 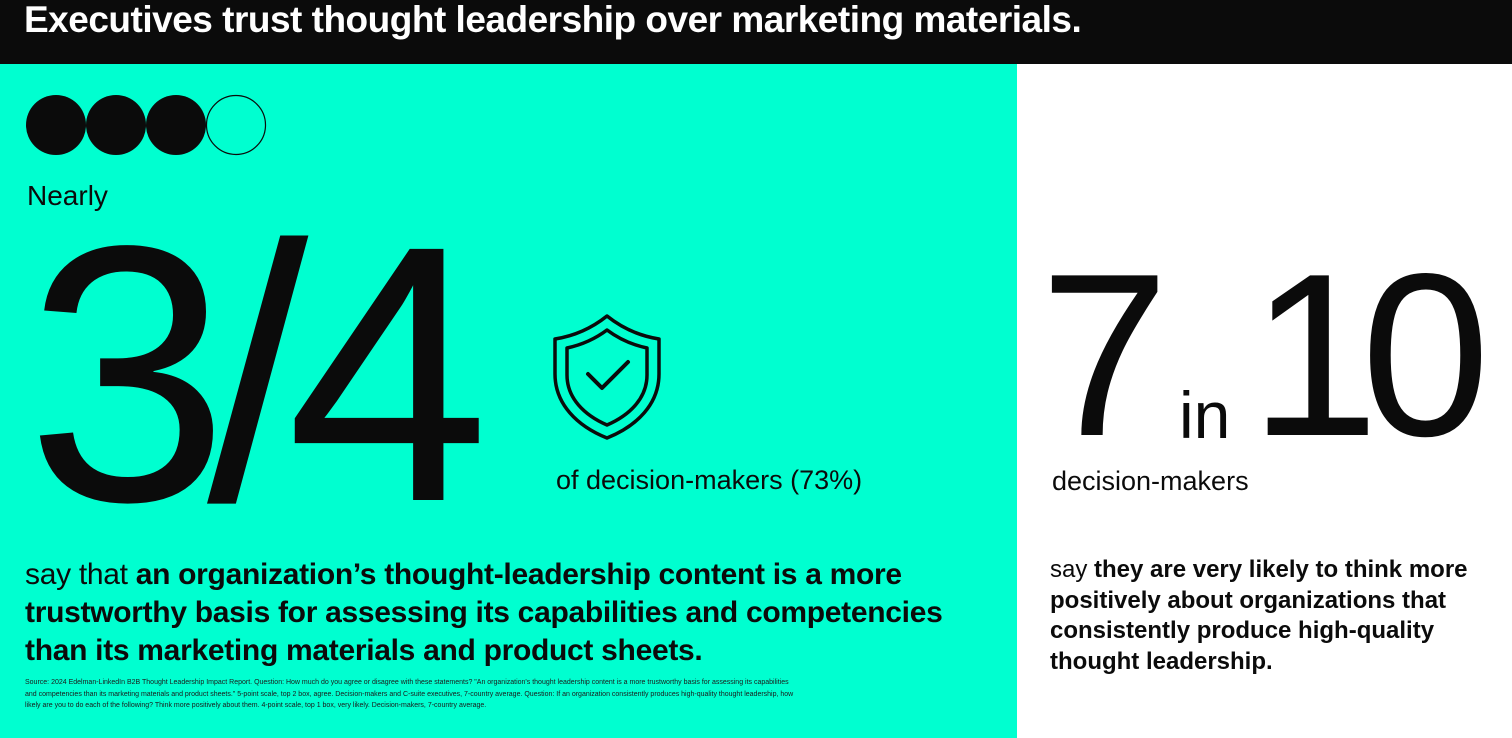 What do you see at coordinates (80, 574) in the screenshot?
I see `statement-lead: say that` at bounding box center [80, 574].